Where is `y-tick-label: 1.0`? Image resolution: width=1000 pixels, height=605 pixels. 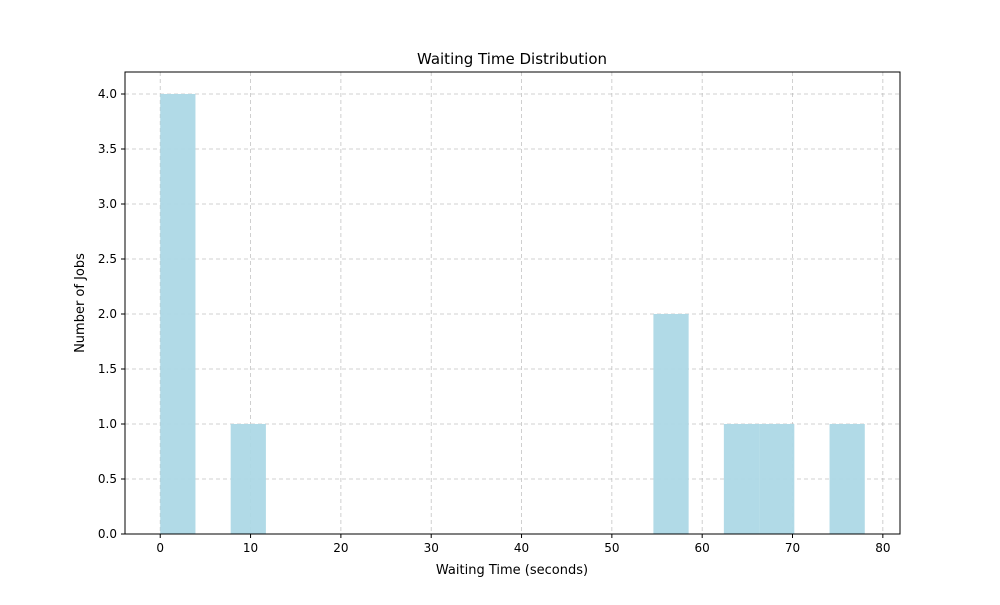 y-tick-label: 1.0 is located at coordinates (107, 424).